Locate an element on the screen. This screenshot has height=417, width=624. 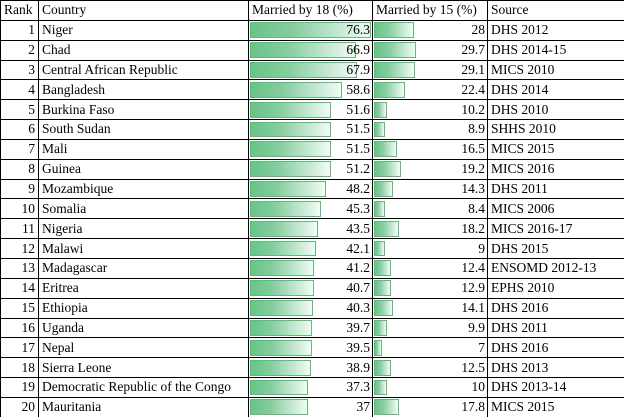
married-by-18-value: 58.6 is located at coordinates (358, 89).